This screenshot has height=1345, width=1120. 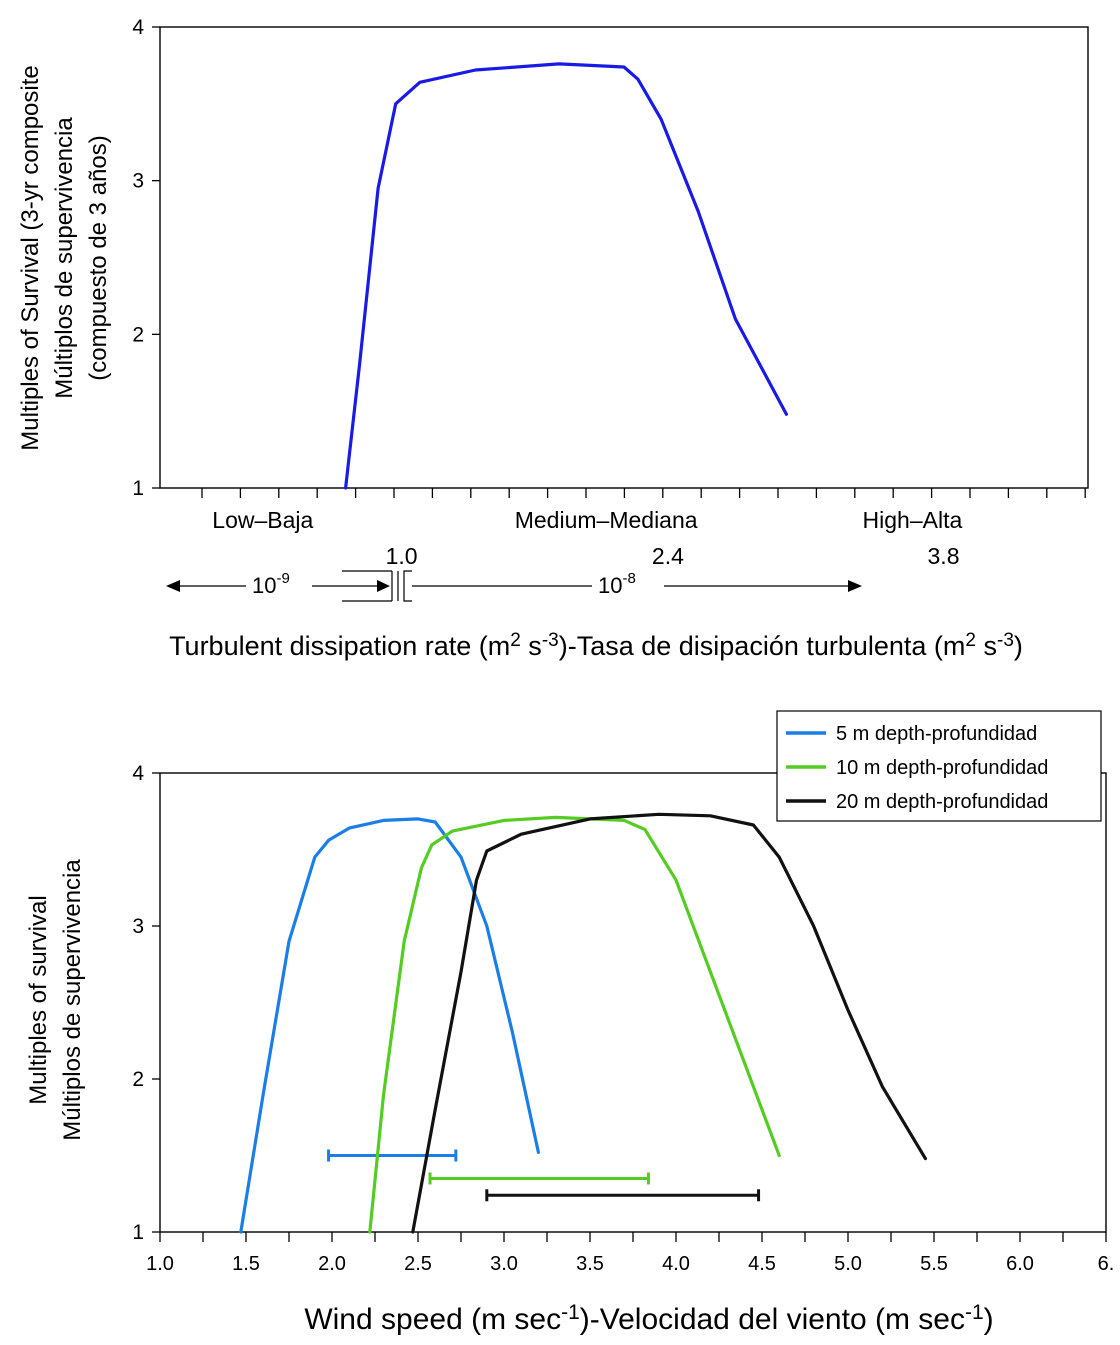 What do you see at coordinates (332, 1264) in the screenshot?
I see `x-tick-label: 2.0` at bounding box center [332, 1264].